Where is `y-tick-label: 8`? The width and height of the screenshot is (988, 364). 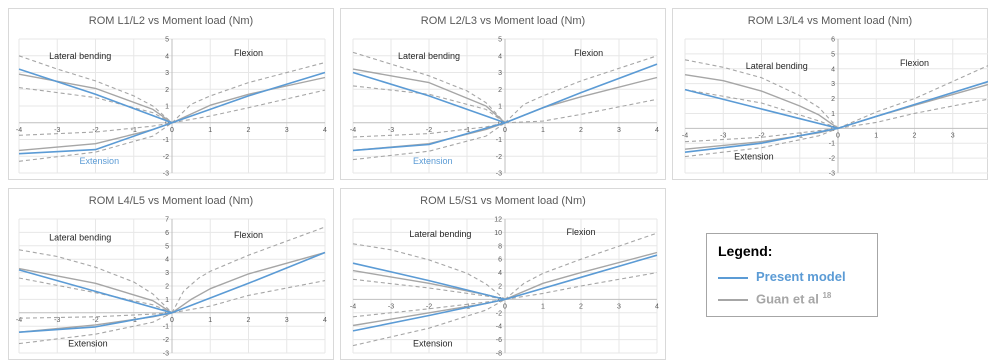 y-tick-label: 8 is located at coordinates (500, 246).